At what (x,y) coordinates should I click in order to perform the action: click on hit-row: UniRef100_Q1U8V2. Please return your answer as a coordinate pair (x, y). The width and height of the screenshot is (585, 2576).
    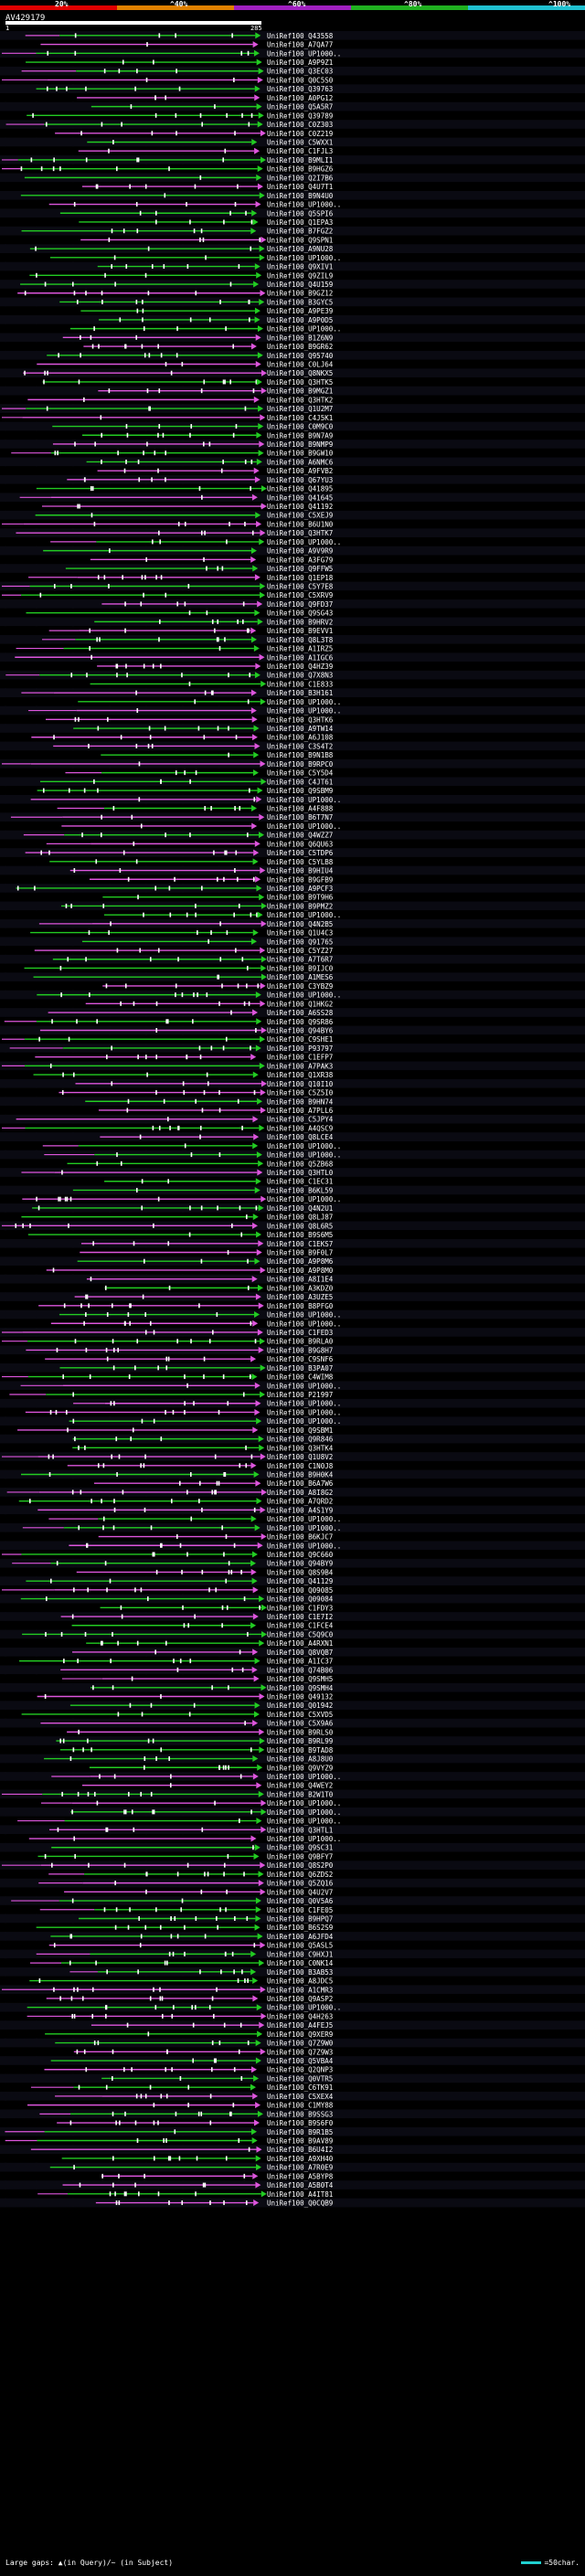
    Looking at the image, I should click on (293, 1456).